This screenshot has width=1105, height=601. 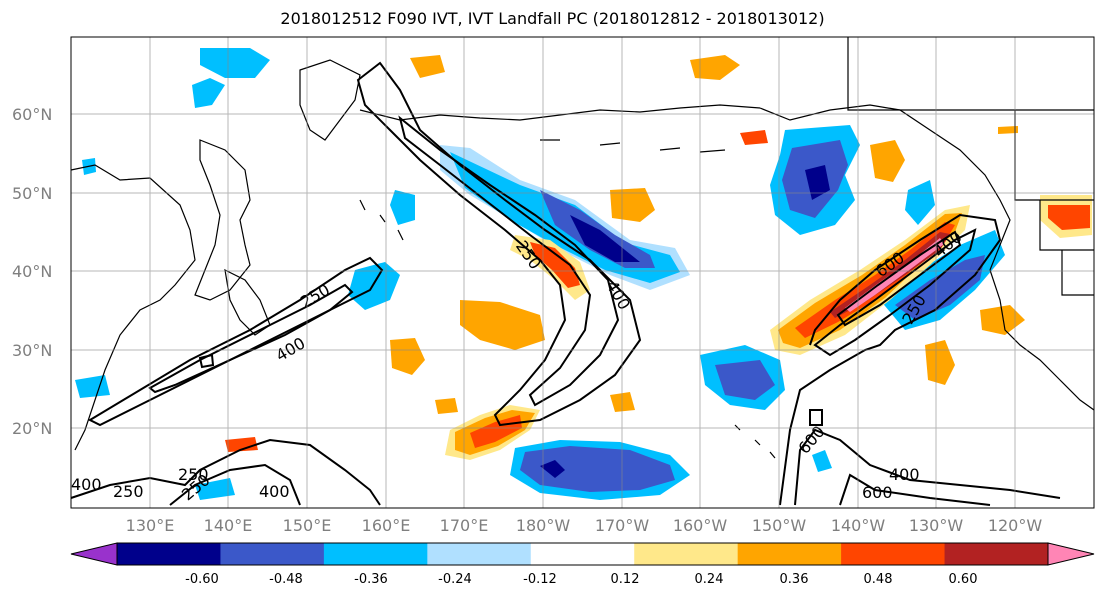 I want to click on colorbar-tick-label: -0.12, so click(x=540, y=579).